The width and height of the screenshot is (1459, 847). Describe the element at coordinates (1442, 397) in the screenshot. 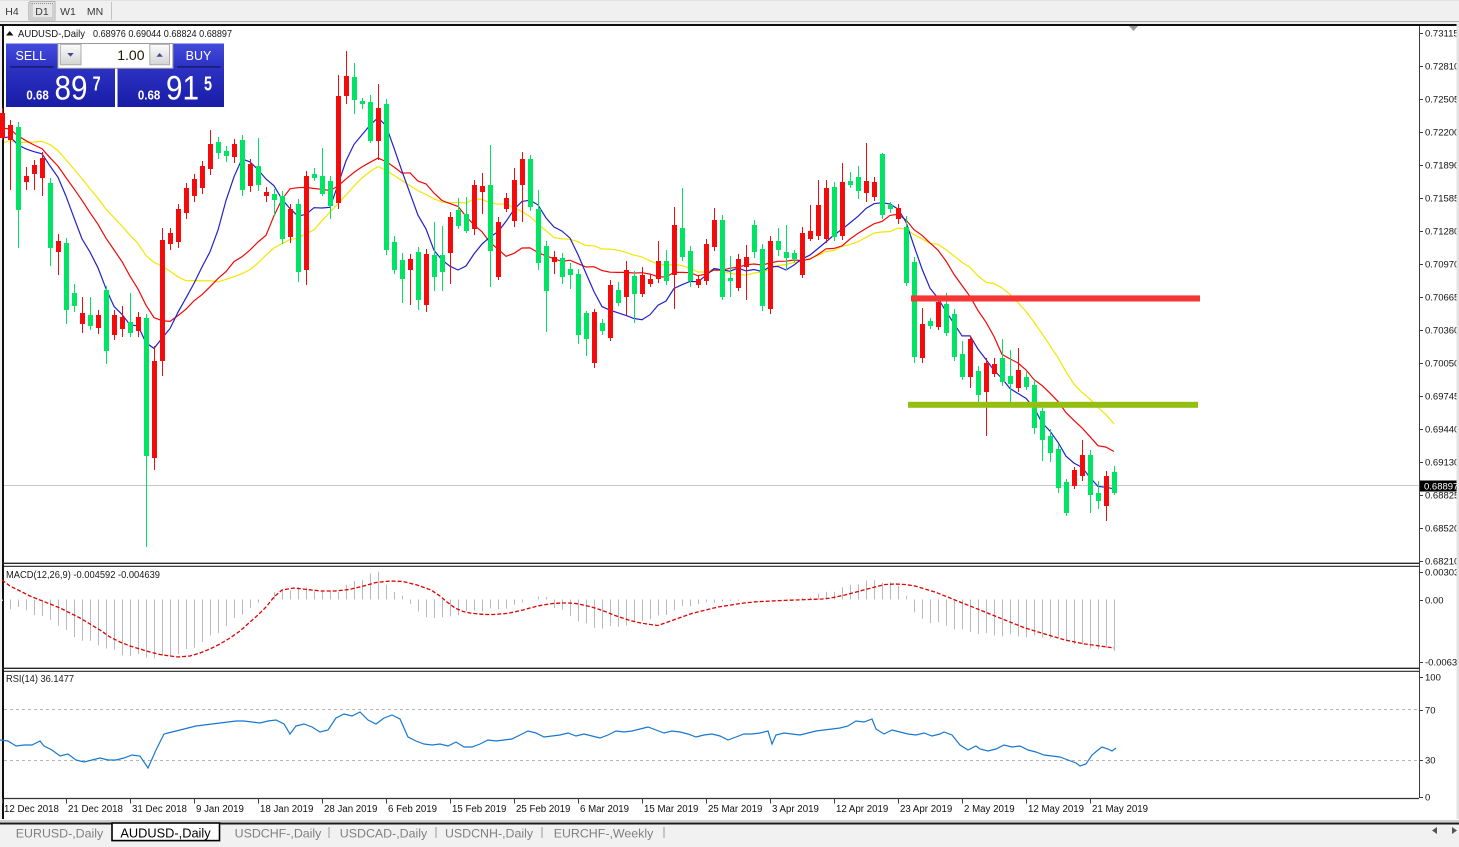

I see `svg-text: 0.69745` at that location.